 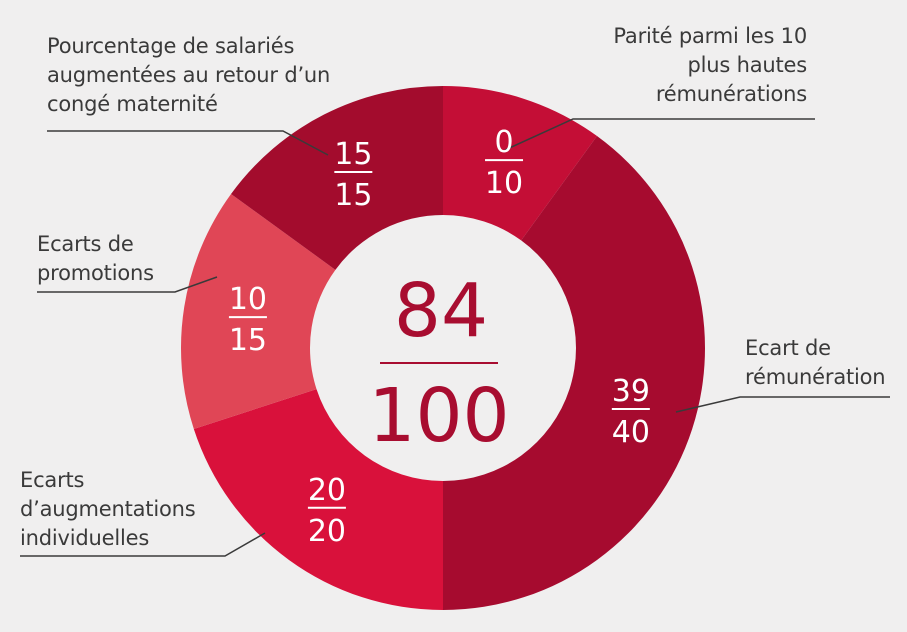 What do you see at coordinates (659, 134) in the screenshot?
I see `leader-line-parite` at bounding box center [659, 134].